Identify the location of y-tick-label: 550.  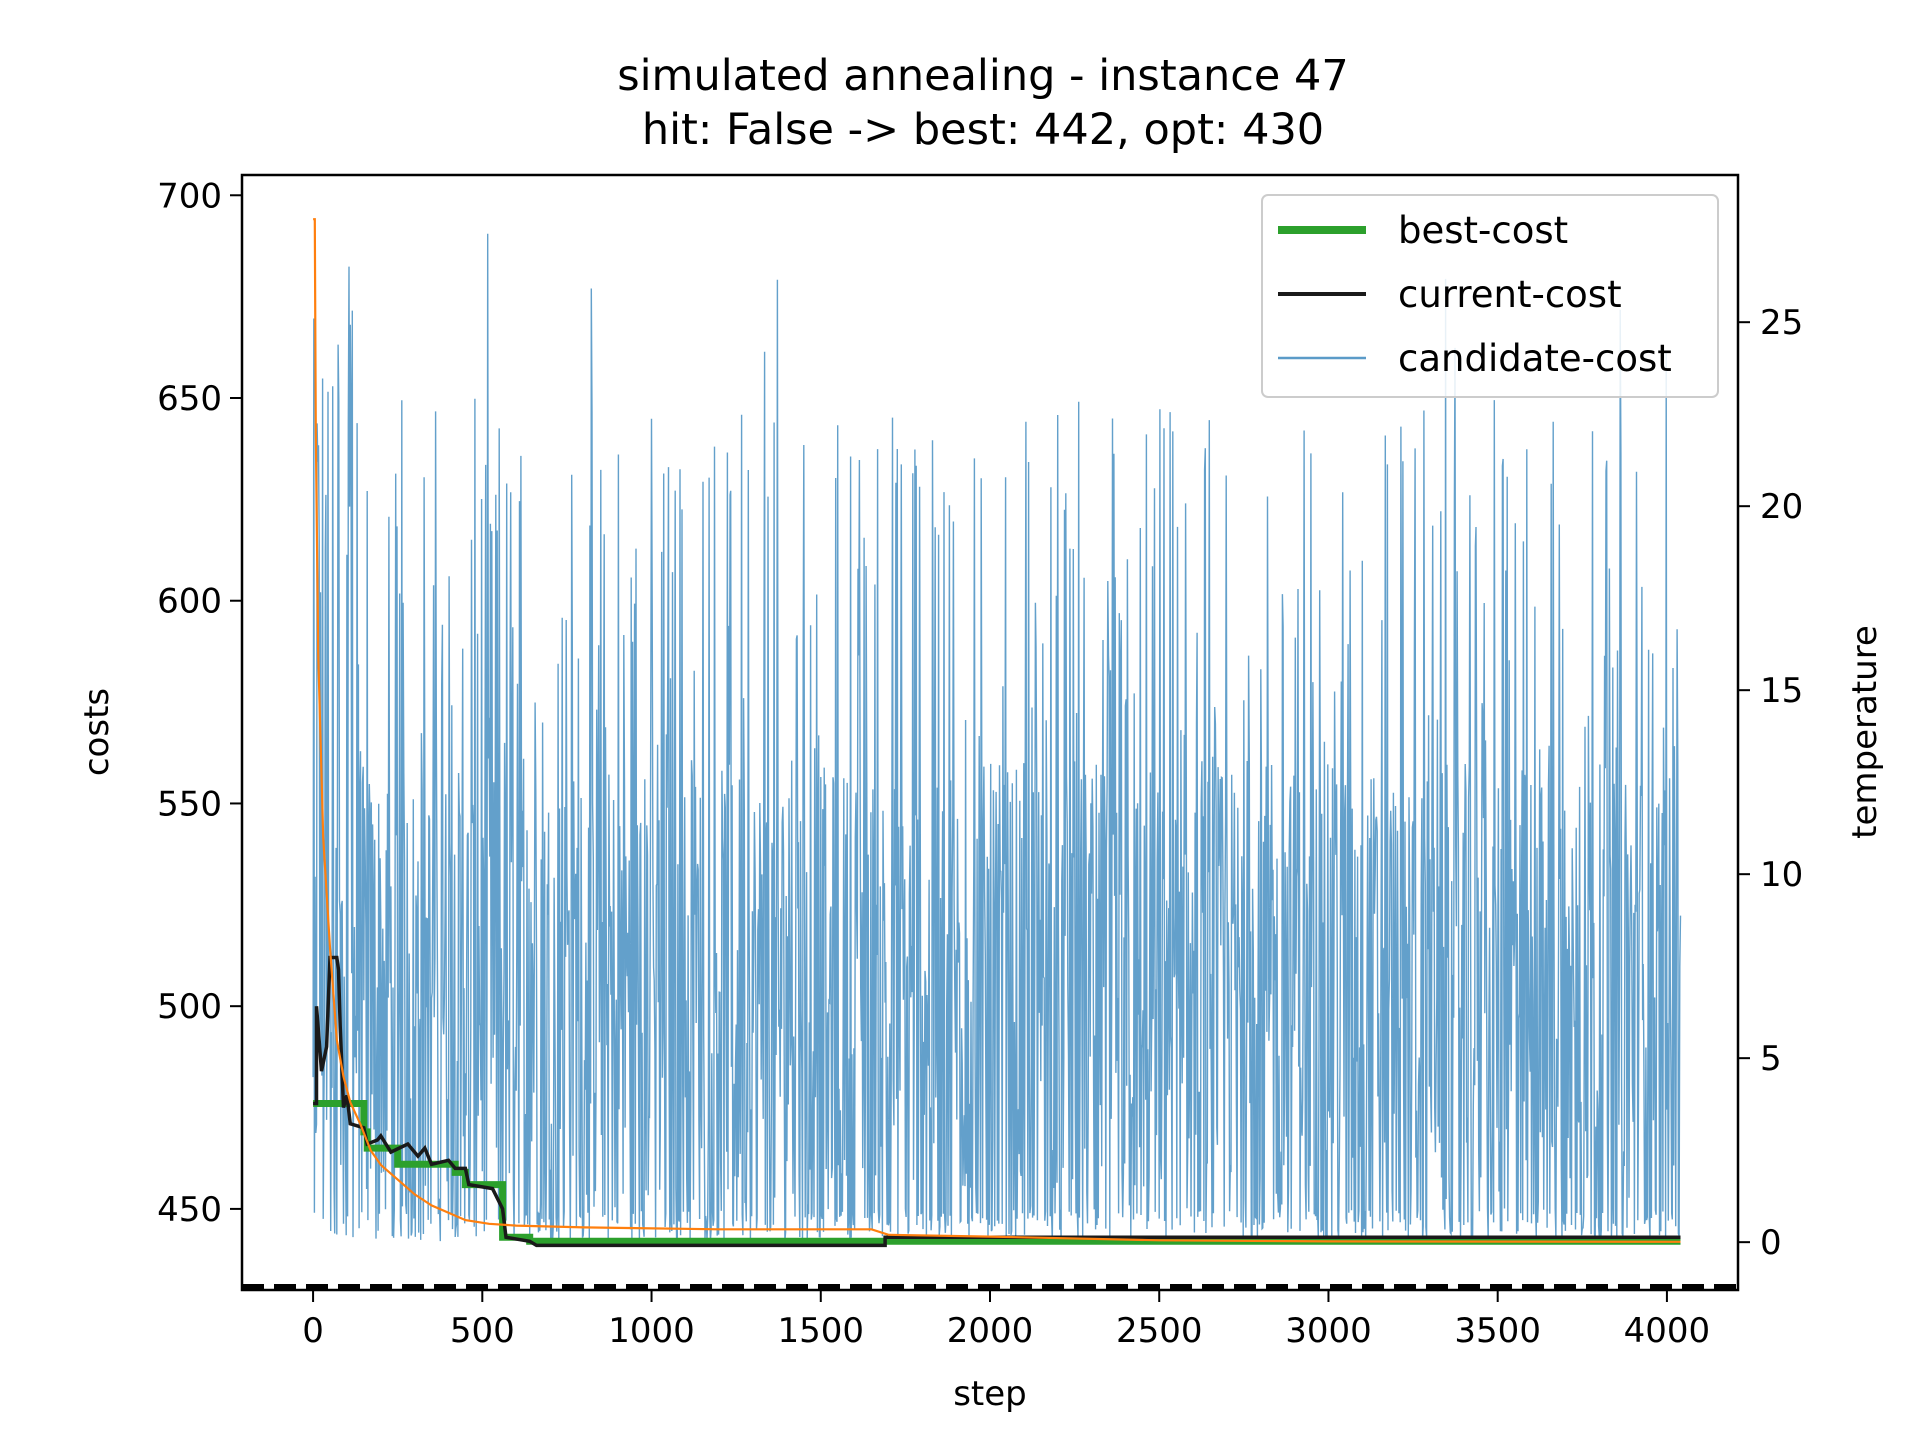
(189, 804).